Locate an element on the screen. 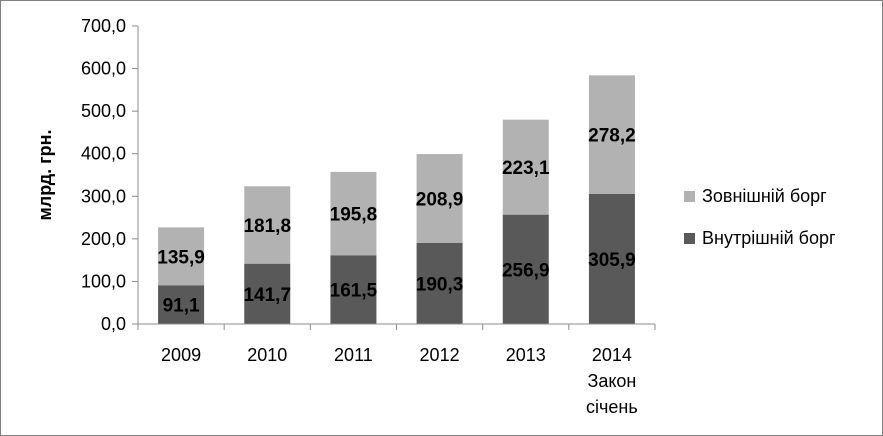 The height and width of the screenshot is (436, 883). x-category-label: 2012 is located at coordinates (440, 355).